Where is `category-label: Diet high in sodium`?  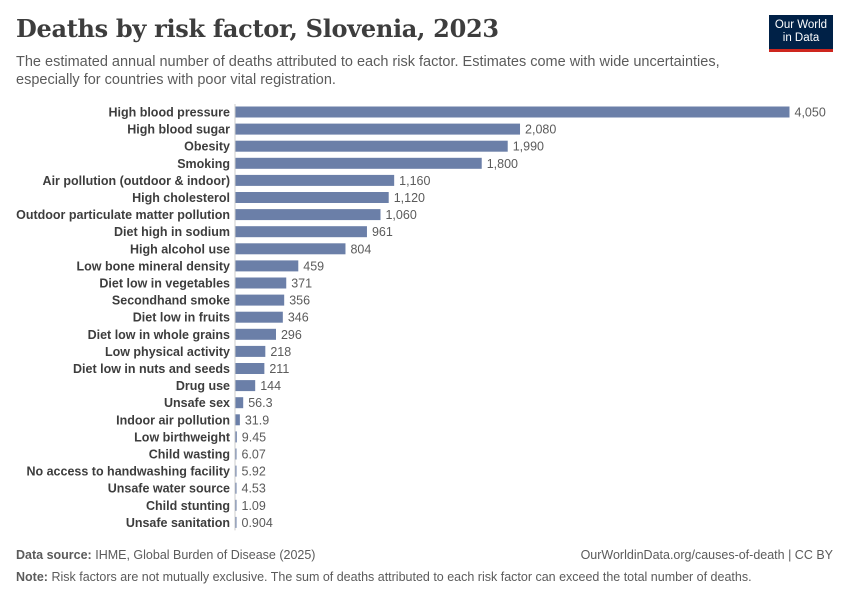
category-label: Diet high in sodium is located at coordinates (172, 232).